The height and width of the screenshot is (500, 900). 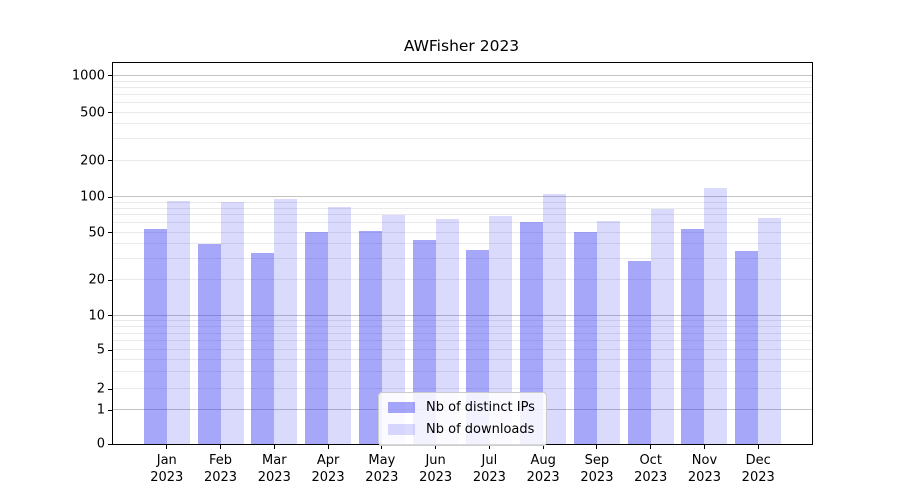 I want to click on distinct-ips-bar-oct, so click(x=639, y=352).